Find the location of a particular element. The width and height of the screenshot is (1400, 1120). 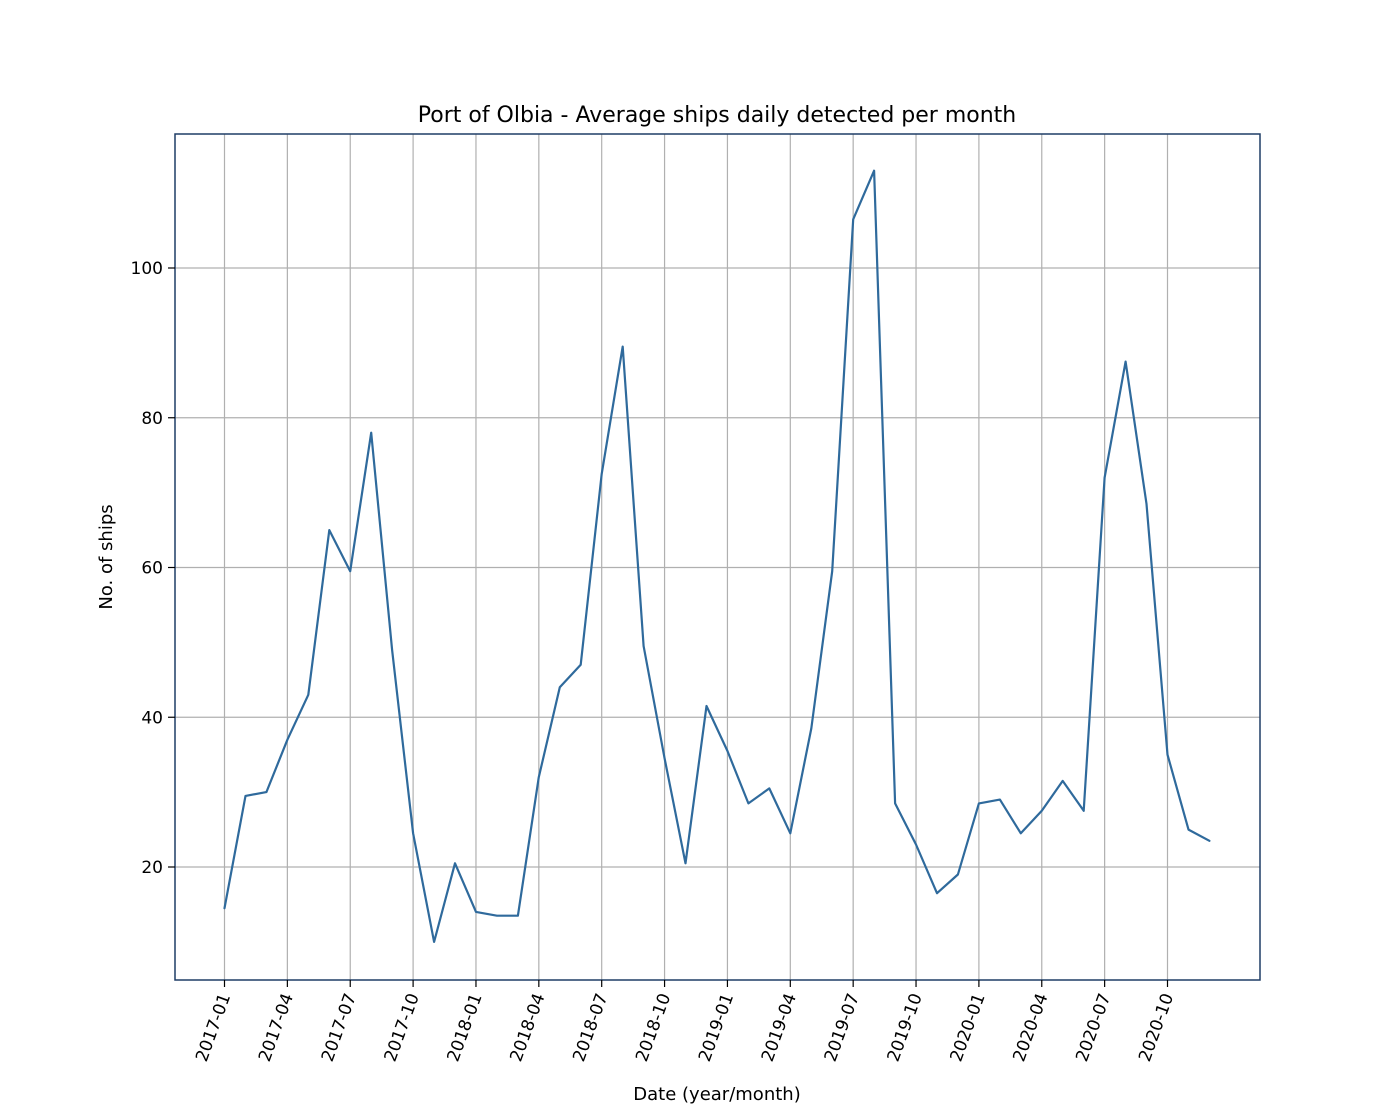

y-tick-label: 80 is located at coordinates (152, 419).